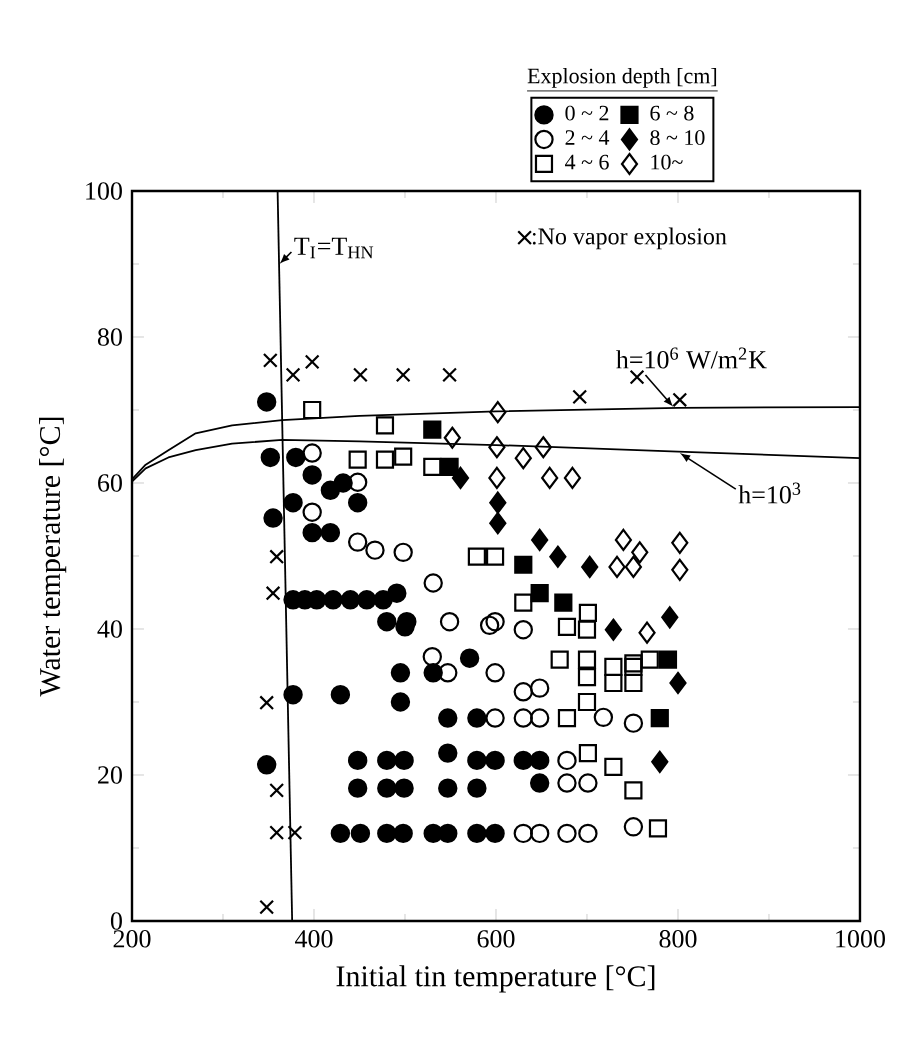 The image size is (918, 1048). I want to click on y-tick-label: 100, so click(104, 191).